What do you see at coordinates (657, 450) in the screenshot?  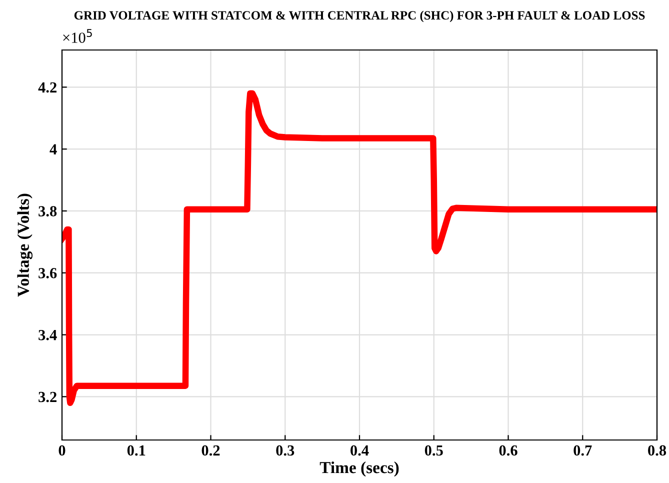 I see `x-tick-label: 0.8` at bounding box center [657, 450].